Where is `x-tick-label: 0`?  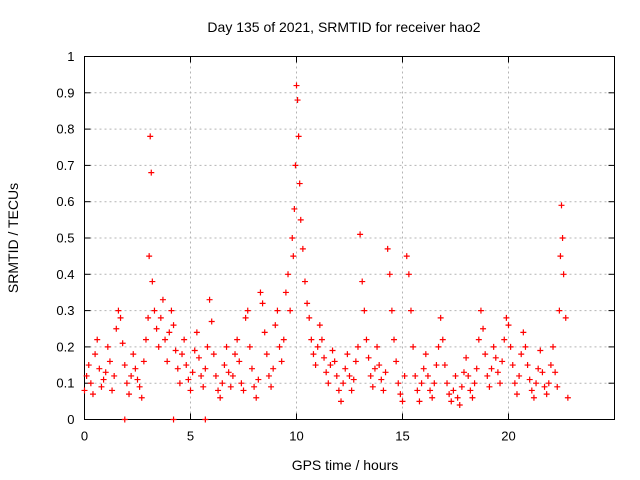 x-tick-label: 0 is located at coordinates (84, 436).